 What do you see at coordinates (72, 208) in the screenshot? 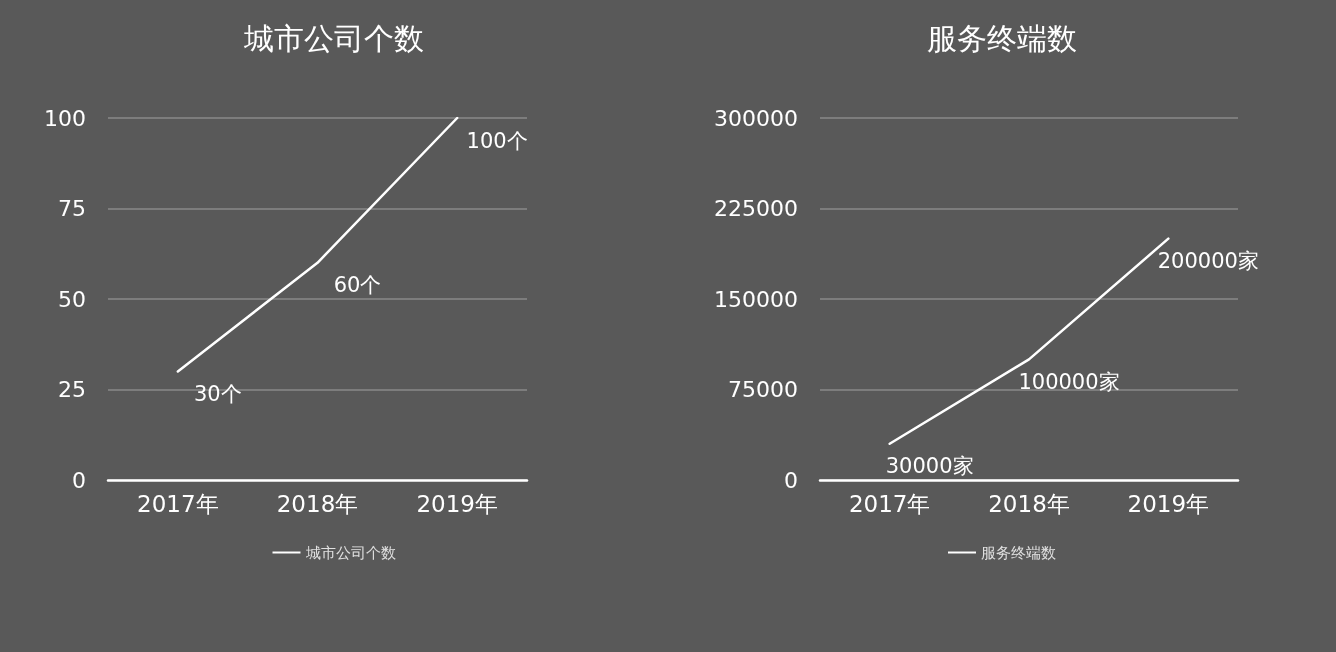
I see `y-tick-label: 75` at bounding box center [72, 208].